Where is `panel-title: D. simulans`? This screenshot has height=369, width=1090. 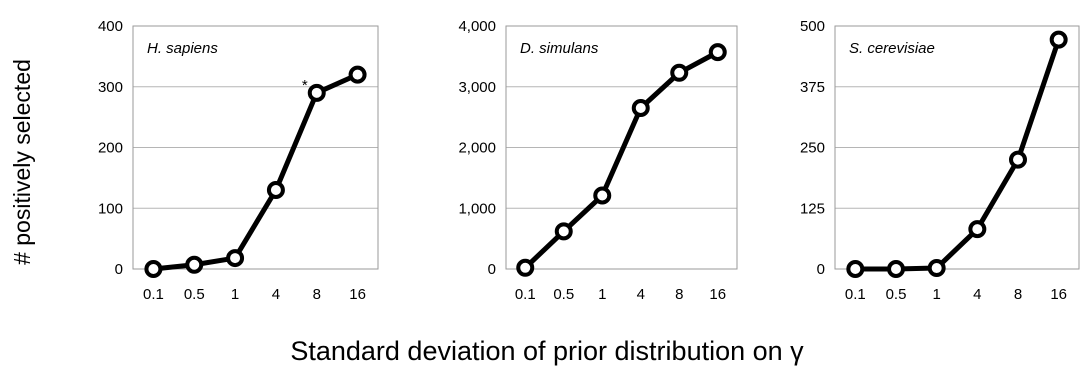
panel-title: D. simulans is located at coordinates (559, 48).